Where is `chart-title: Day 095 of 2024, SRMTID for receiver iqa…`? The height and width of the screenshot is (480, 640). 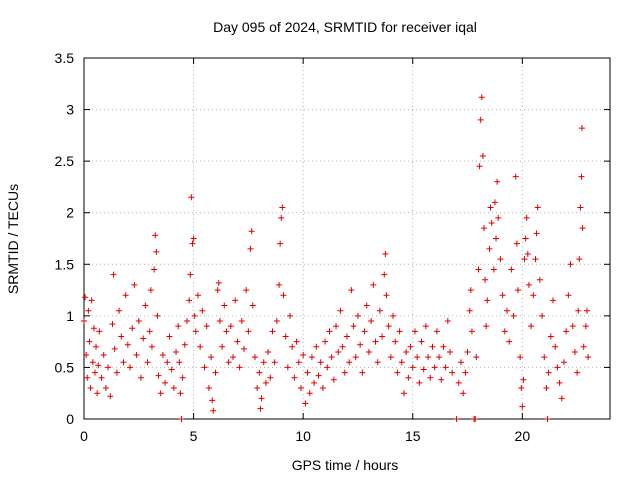
chart-title: Day 095 of 2024, SRMTID for receiver iqa… is located at coordinates (345, 27).